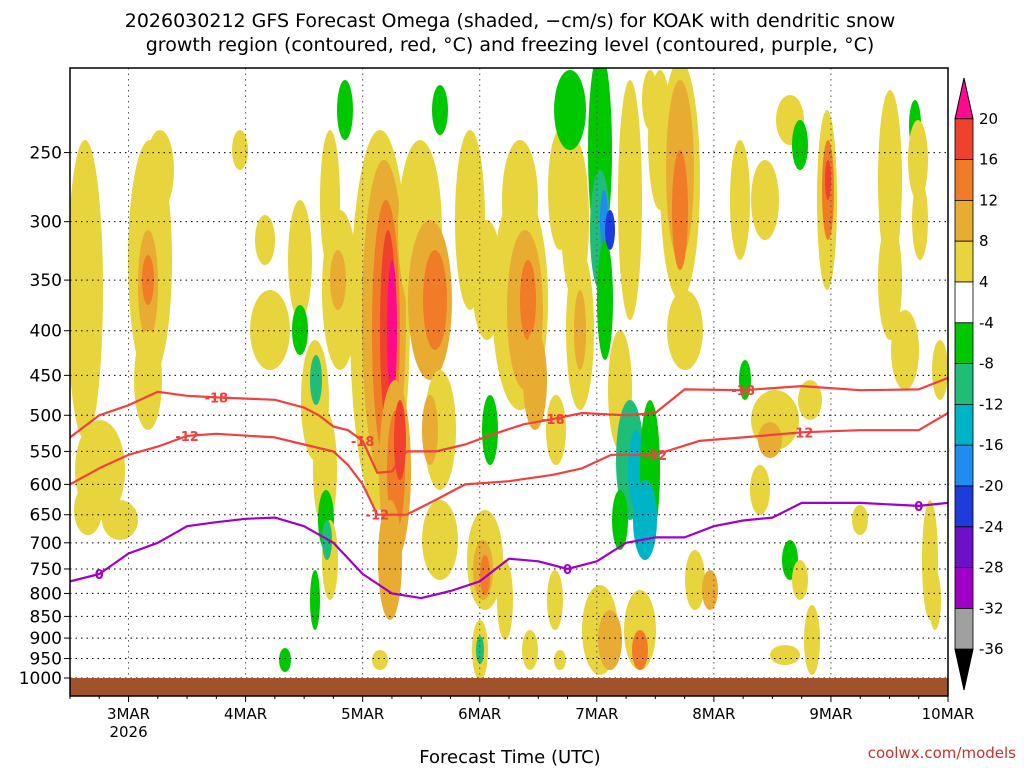  Describe the element at coordinates (964, 669) in the screenshot. I see `colorbar-swatch-bottom` at that location.